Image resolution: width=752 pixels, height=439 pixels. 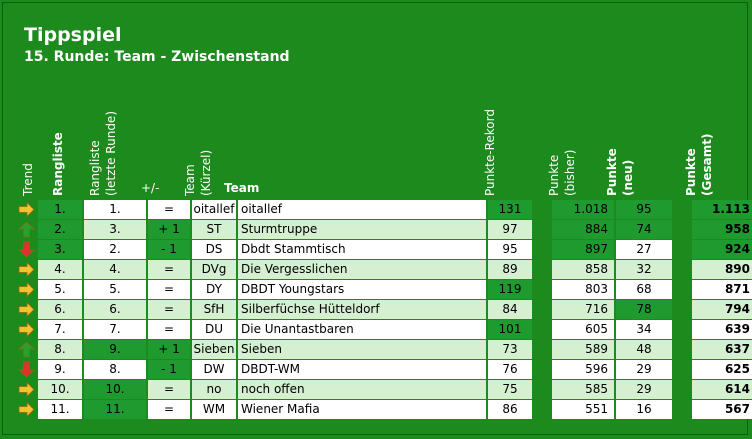 What do you see at coordinates (60, 389) in the screenshot?
I see `rank-cell: 10.` at bounding box center [60, 389].